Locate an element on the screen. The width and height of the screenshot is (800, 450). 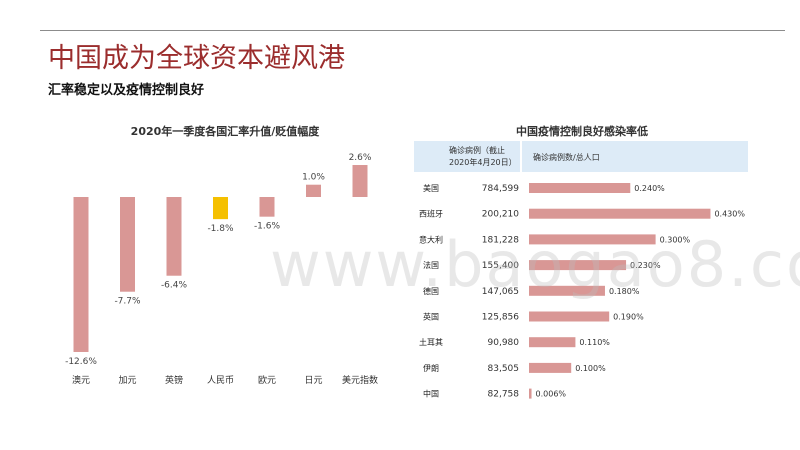
table-country-8: 中国 is located at coordinates (431, 394).